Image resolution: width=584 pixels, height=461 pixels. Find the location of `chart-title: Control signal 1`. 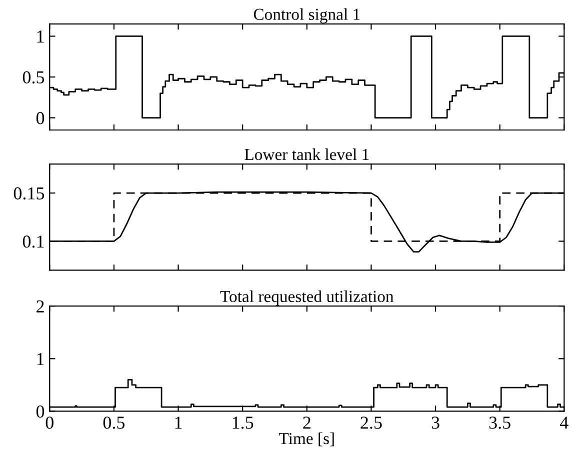

chart-title: Control signal 1 is located at coordinates (307, 16).